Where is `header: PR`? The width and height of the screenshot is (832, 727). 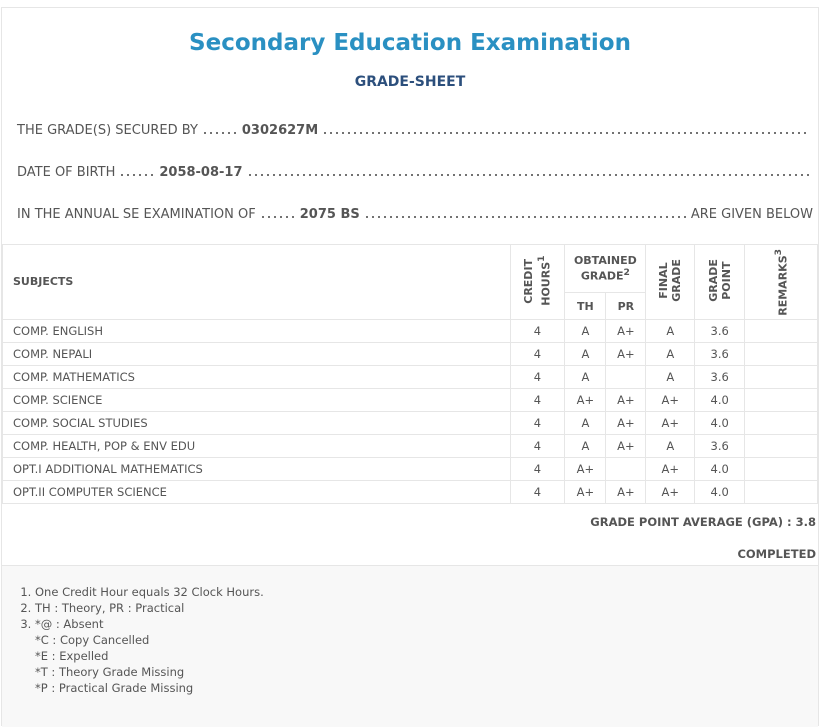 header: PR is located at coordinates (626, 306).